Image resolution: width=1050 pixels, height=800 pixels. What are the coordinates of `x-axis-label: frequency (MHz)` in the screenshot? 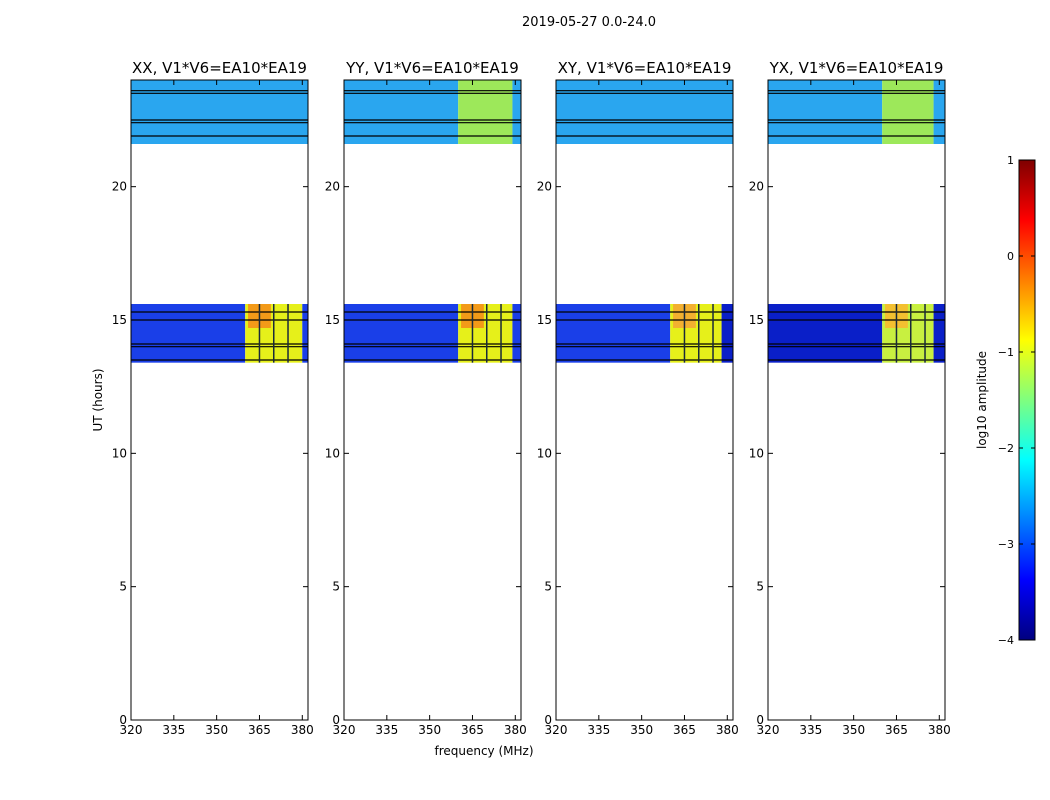 It's located at (483, 751).